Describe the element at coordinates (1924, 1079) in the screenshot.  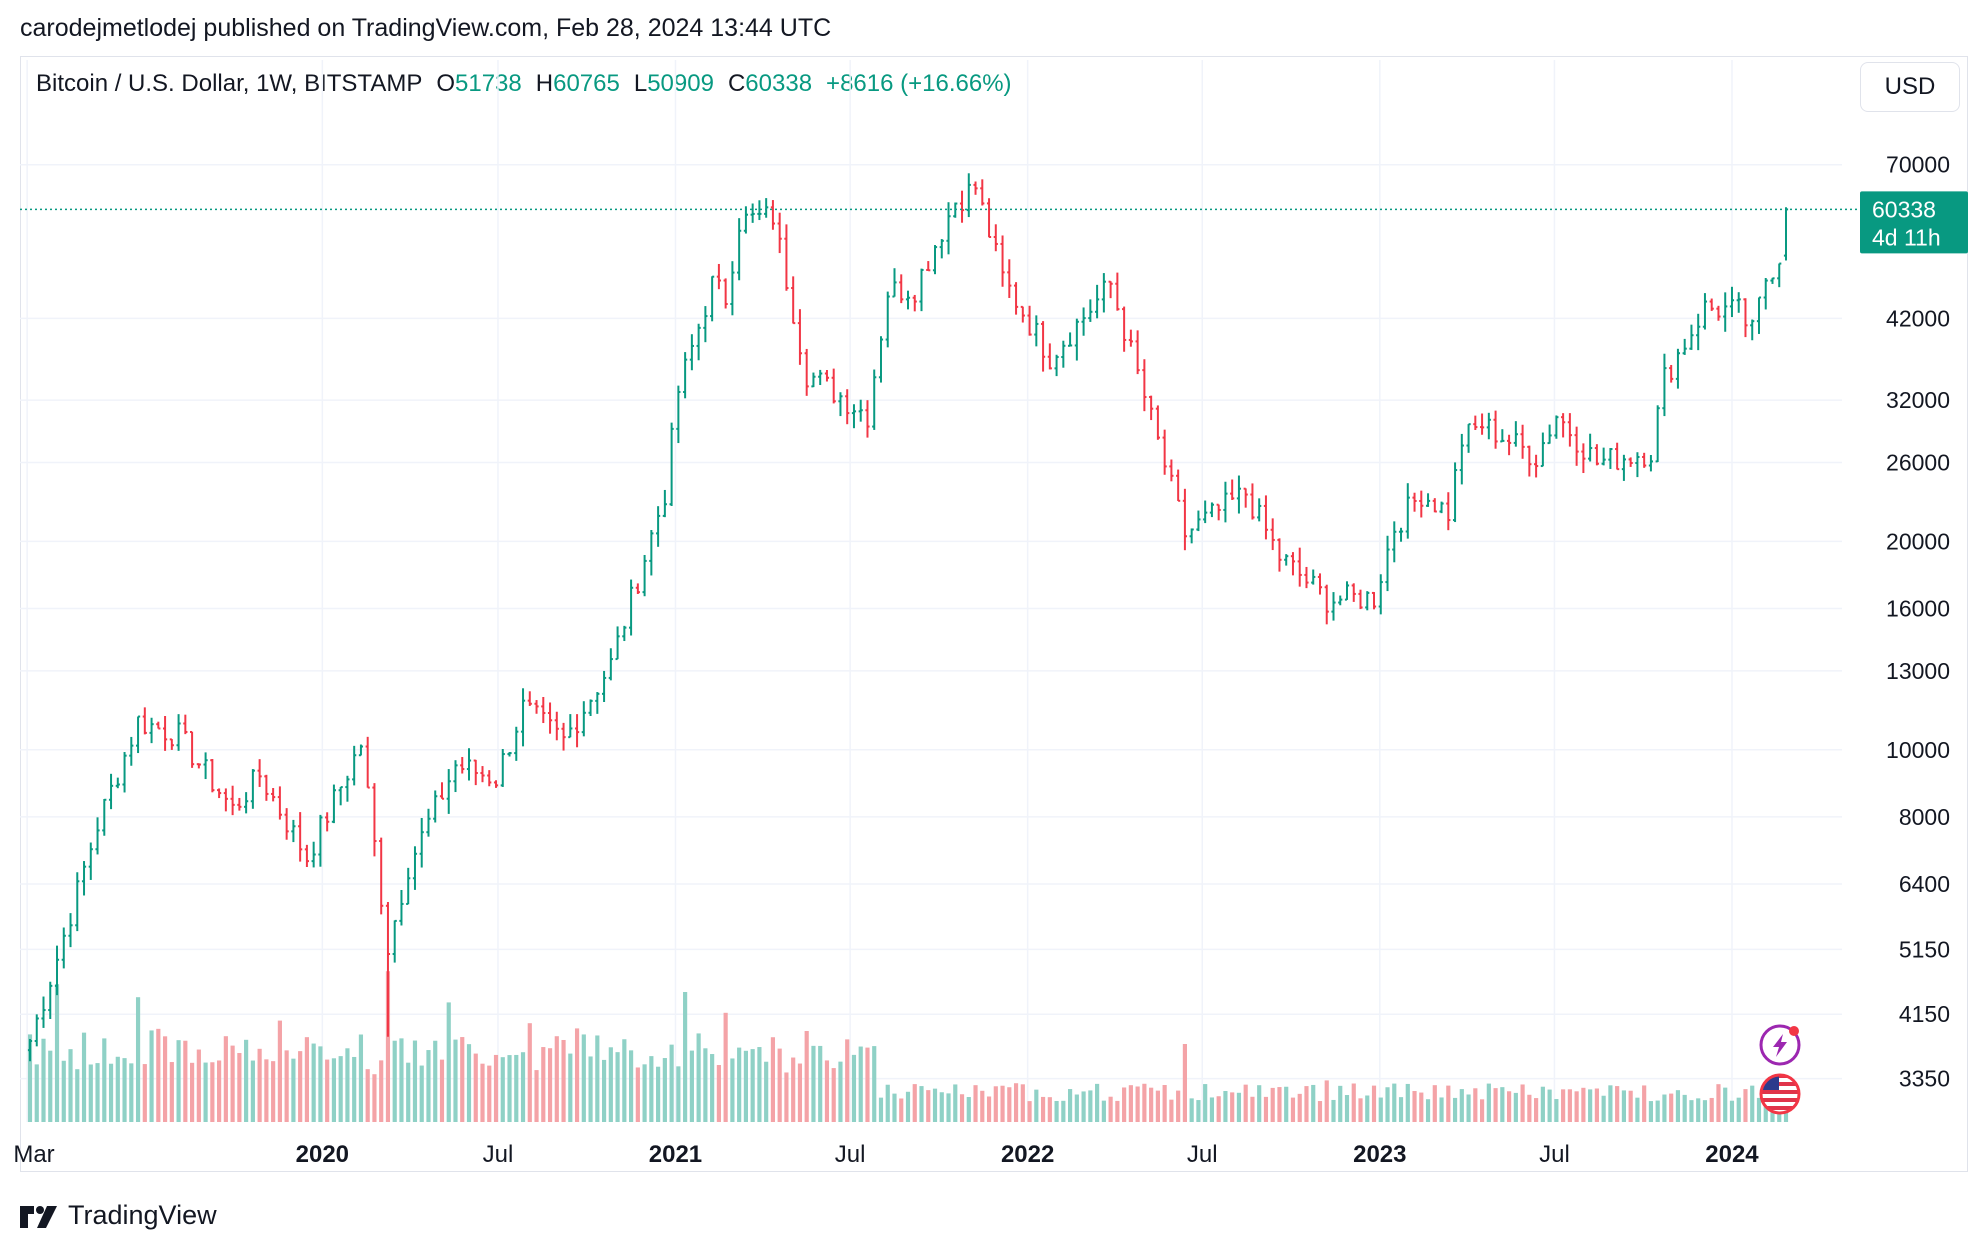
I see `y-tick-label: 3350` at that location.